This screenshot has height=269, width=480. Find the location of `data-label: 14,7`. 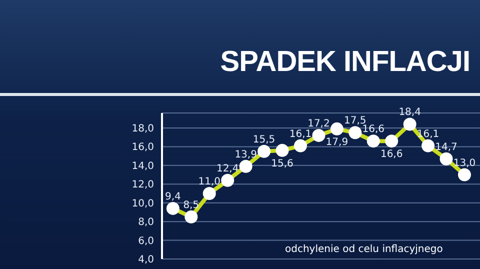

data-label: 14,7 is located at coordinates (446, 147).